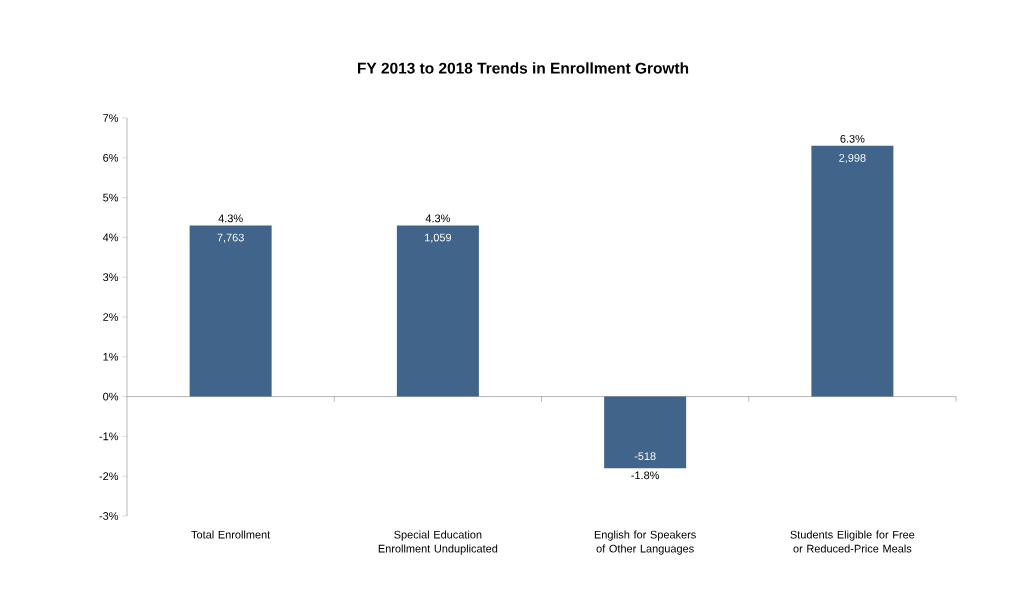 This screenshot has width=1015, height=592. What do you see at coordinates (523, 68) in the screenshot?
I see `chart-title: FY 2013 to 2018 Trends in Enrollment Growth` at bounding box center [523, 68].